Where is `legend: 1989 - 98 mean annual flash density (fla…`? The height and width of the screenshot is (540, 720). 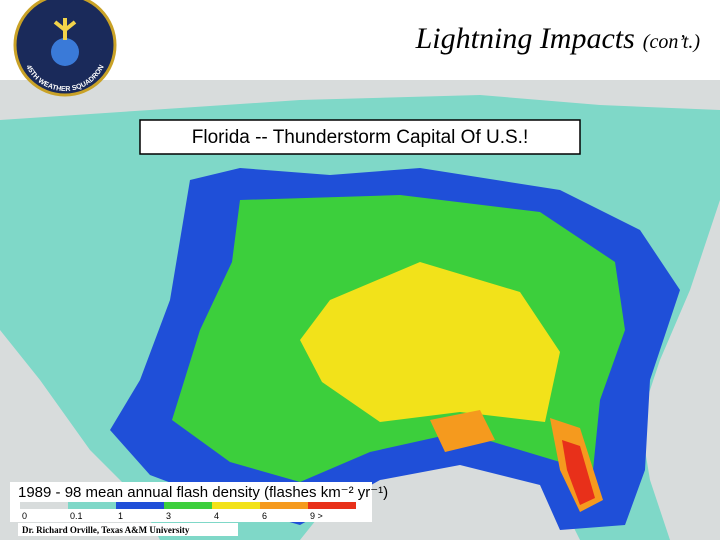
legend: 1989 - 98 mean annual flash density (fla… is located at coordinates (199, 502).